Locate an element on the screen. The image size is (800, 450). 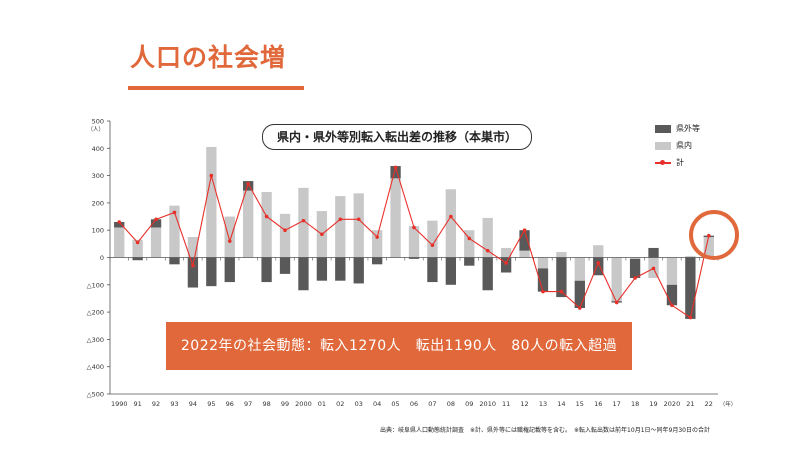
x-tick-label: 99 is located at coordinates (285, 404).